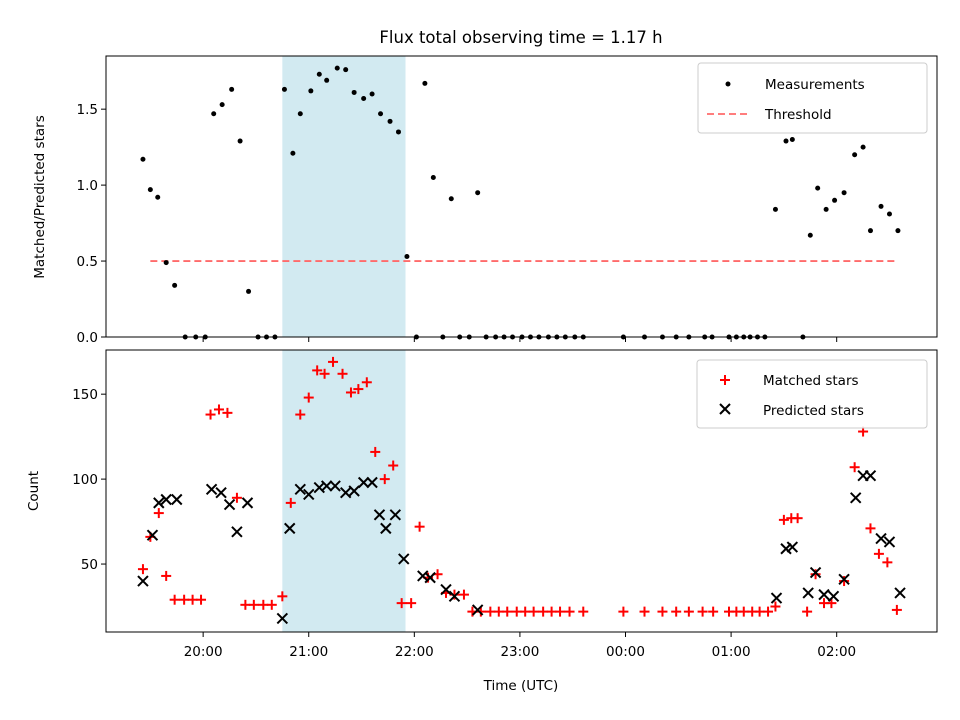 The image size is (960, 720). What do you see at coordinates (203, 652) in the screenshot?
I see `x-tick-label: 20:00` at bounding box center [203, 652].